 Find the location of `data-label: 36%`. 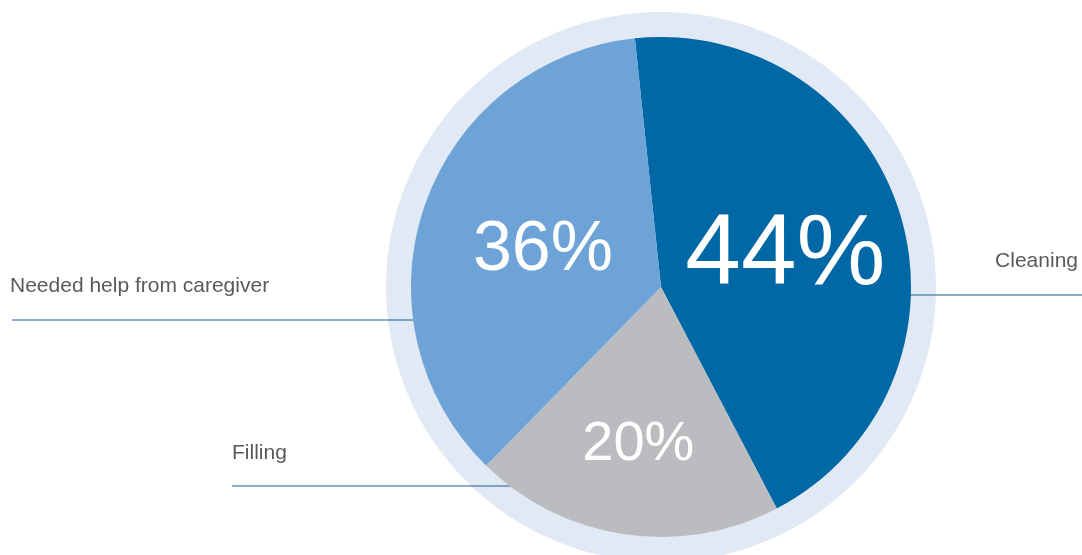

data-label: 36% is located at coordinates (543, 245).